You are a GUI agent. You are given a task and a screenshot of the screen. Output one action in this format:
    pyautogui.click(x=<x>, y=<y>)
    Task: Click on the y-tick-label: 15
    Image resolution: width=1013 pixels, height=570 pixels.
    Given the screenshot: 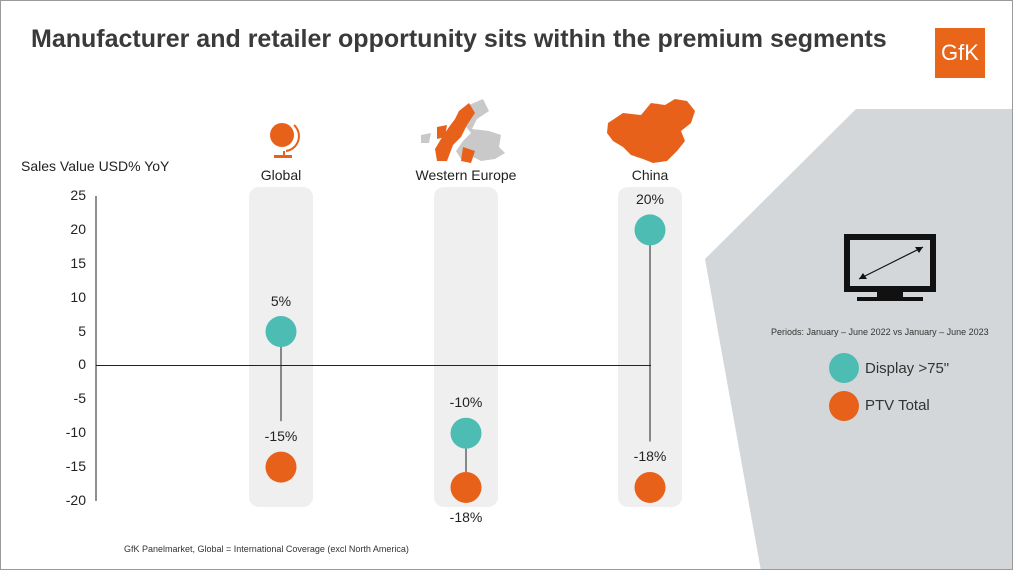 What is the action you would take?
    pyautogui.click(x=78, y=262)
    